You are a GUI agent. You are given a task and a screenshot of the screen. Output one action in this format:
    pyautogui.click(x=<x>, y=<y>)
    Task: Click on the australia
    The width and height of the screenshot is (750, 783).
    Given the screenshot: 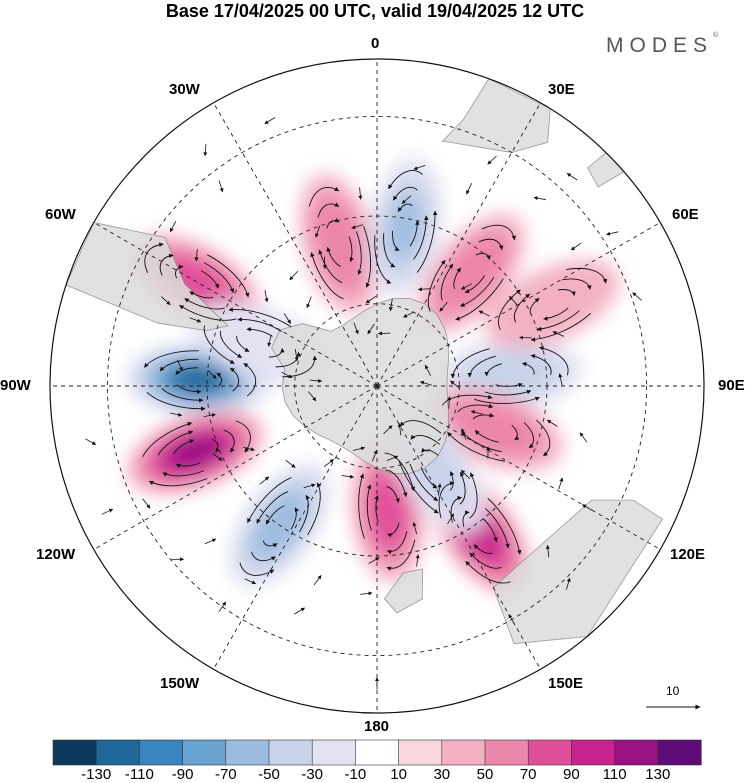 What is the action you would take?
    pyautogui.click(x=578, y=572)
    